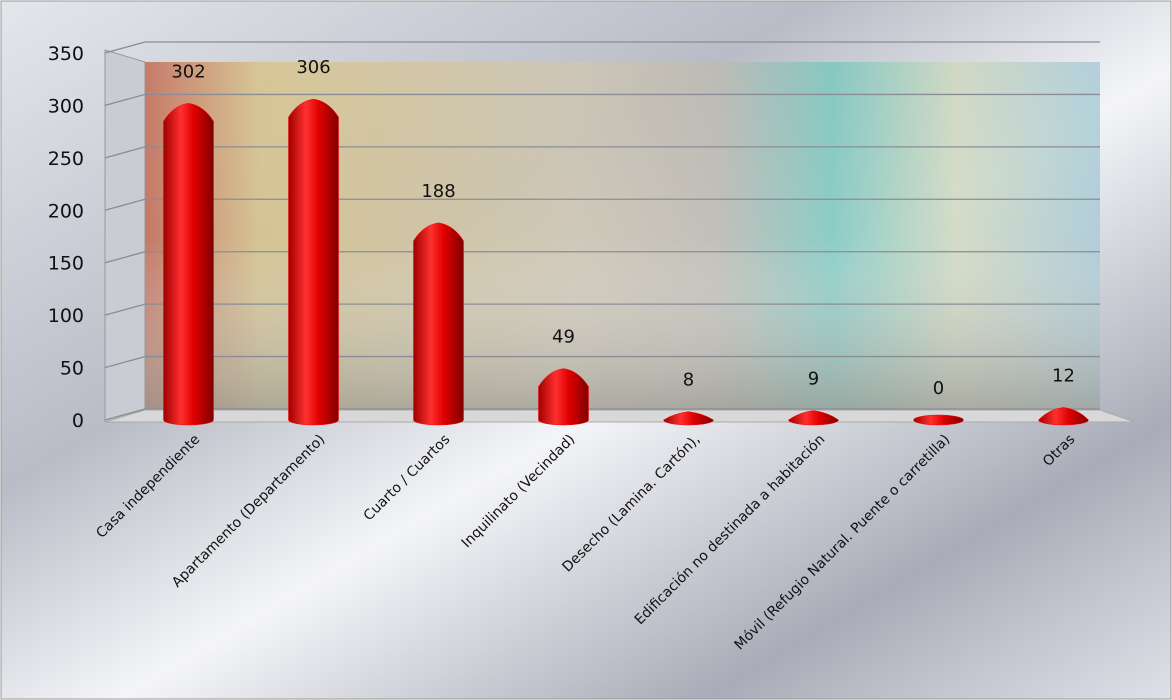  I want to click on value-label: 9, so click(813, 379).